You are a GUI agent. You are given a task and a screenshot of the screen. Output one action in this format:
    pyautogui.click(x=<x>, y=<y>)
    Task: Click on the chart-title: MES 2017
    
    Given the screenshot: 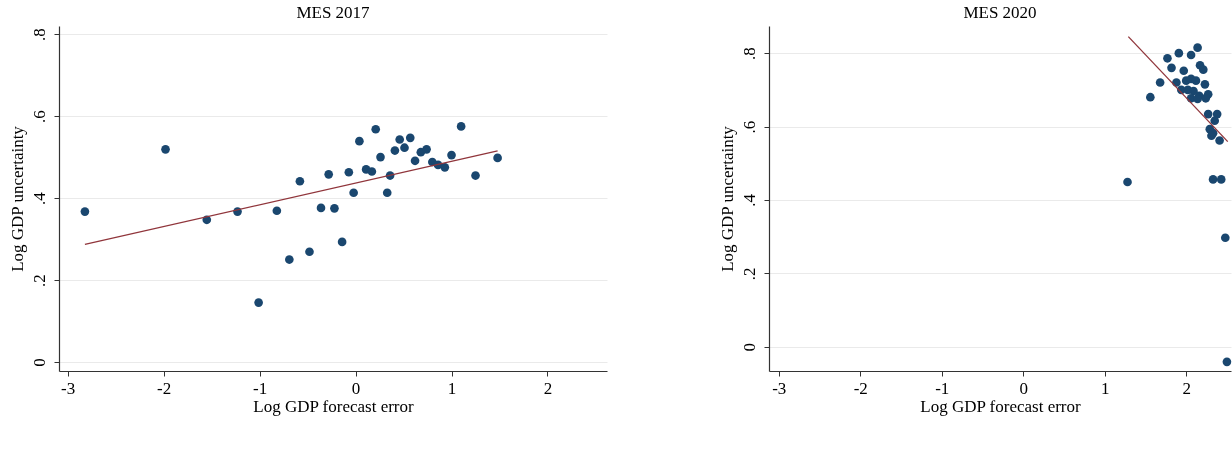 What is the action you would take?
    pyautogui.click(x=333, y=12)
    